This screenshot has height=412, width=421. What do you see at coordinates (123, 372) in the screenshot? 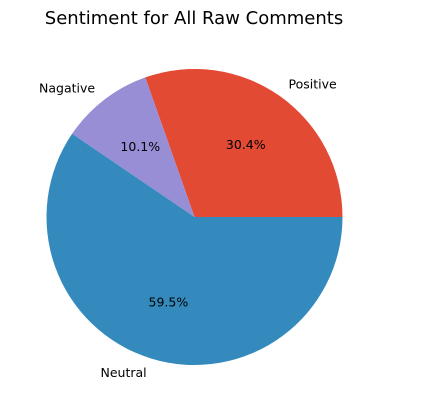
I see `slice-label-neutral: Neutral` at bounding box center [123, 372].